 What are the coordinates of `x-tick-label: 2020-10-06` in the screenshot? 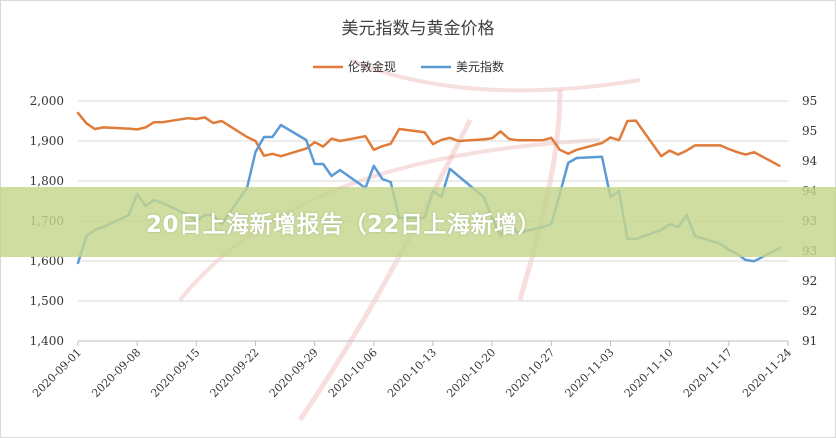 It's located at (353, 373).